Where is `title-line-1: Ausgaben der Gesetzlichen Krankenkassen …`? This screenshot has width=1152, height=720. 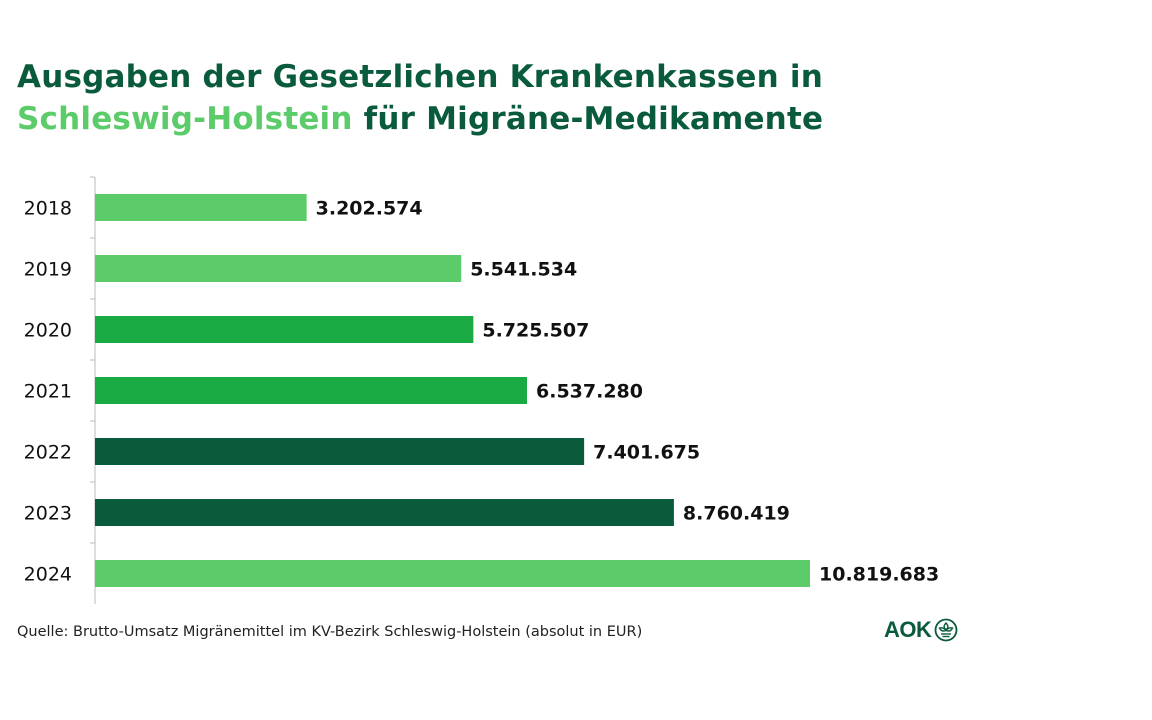
title-line-1: Ausgaben der Gesetzlichen Krankenkassen … is located at coordinates (420, 77).